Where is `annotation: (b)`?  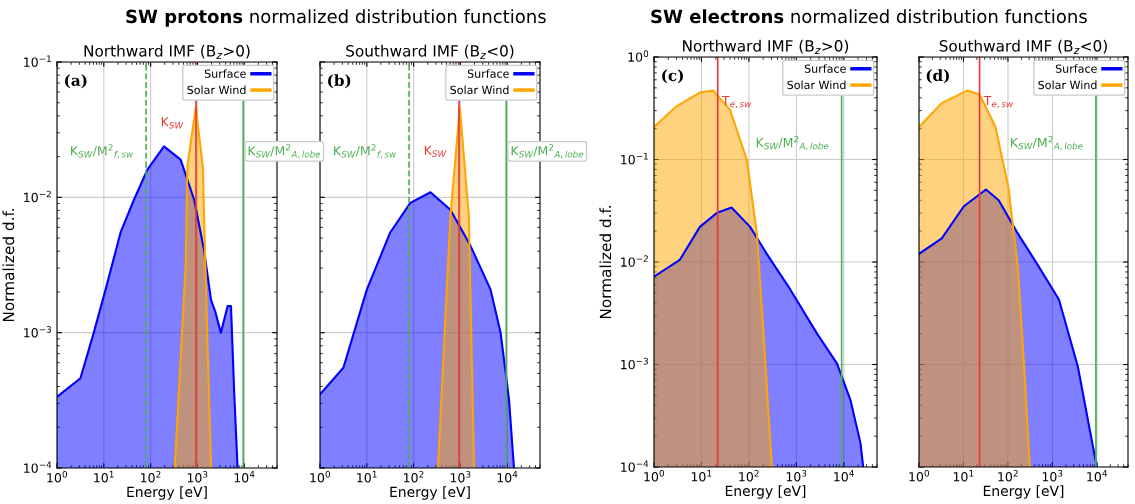 annotation: (b) is located at coordinates (339, 81).